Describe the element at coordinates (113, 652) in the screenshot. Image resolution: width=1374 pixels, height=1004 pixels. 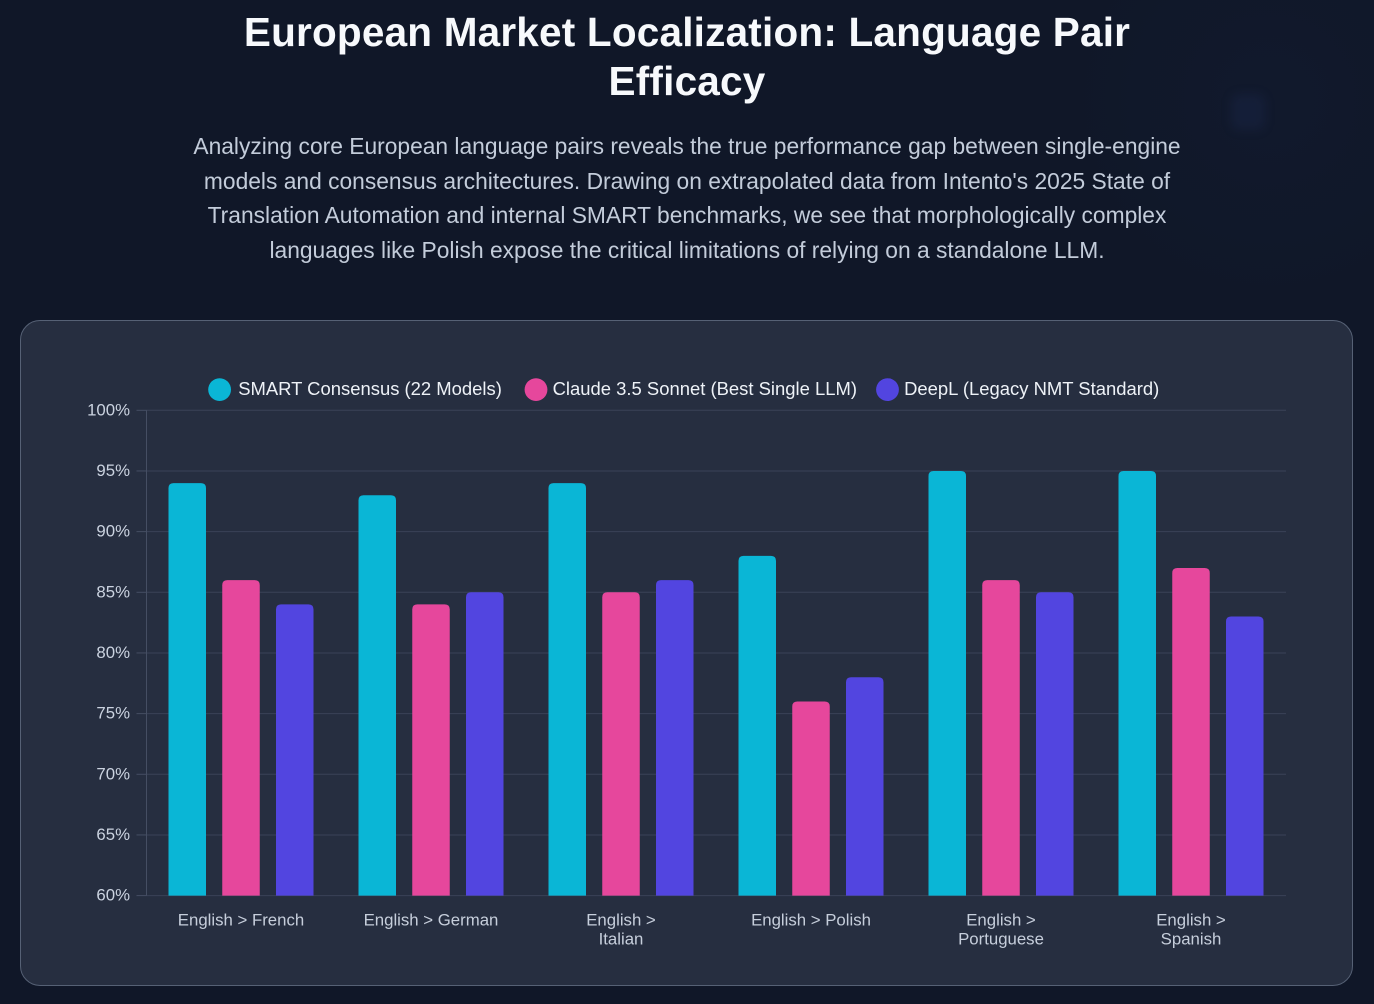
I see `svg-text: 80%` at that location.